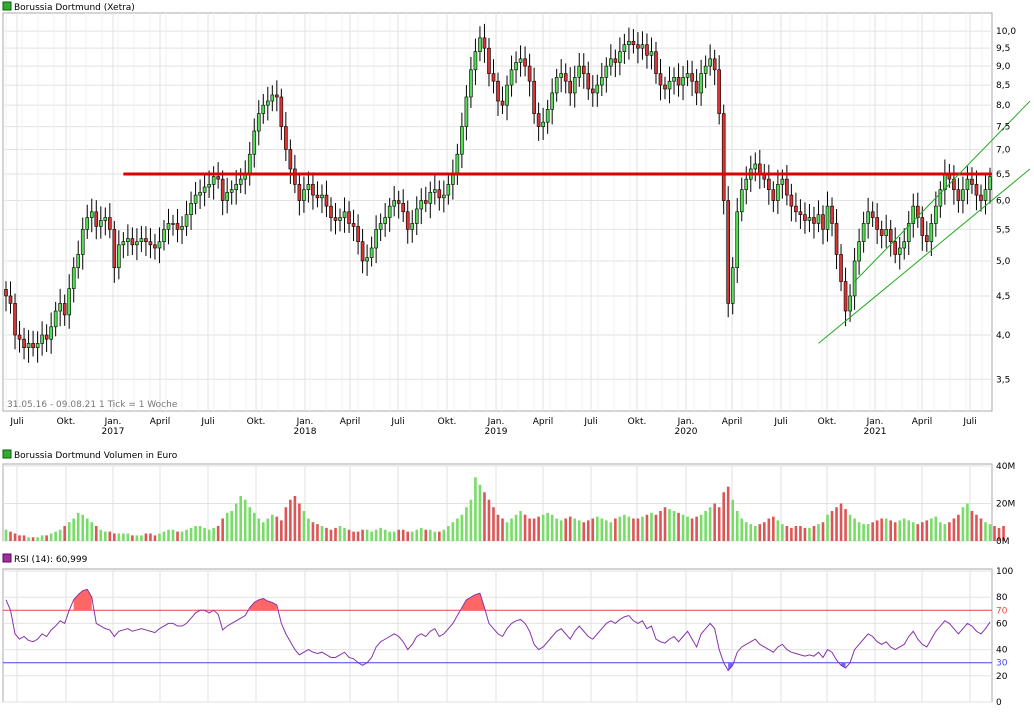 The height and width of the screenshot is (712, 1034). I want to click on volume-y-tick-label: 40M, so click(1005, 467).